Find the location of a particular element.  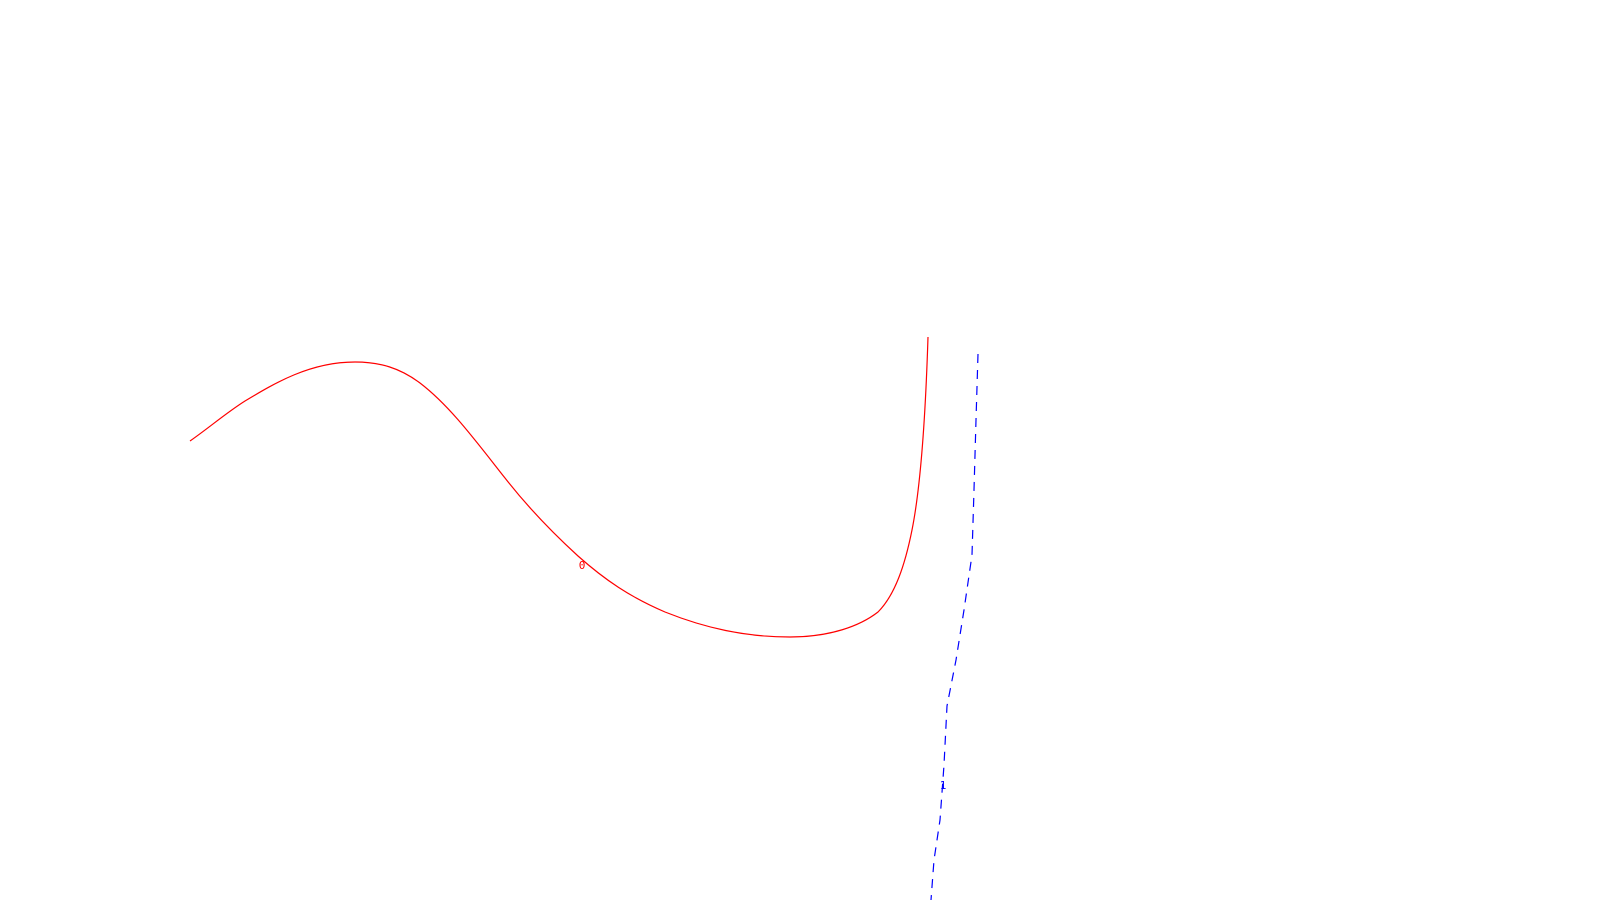

series-1-curve is located at coordinates (954, 626).